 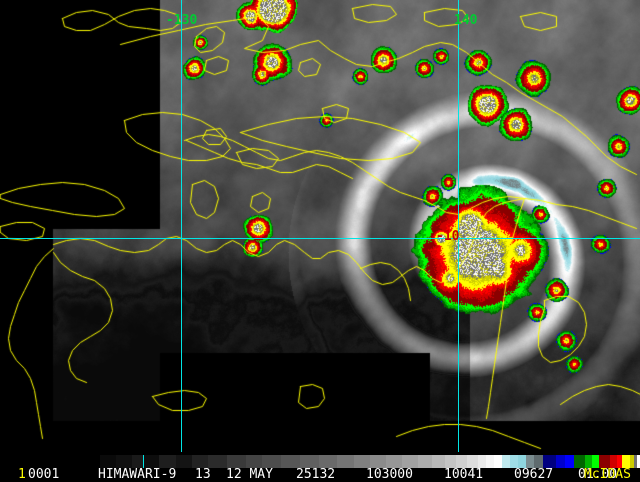 What do you see at coordinates (22, 474) in the screenshot?
I see `caption-archive-prefix: 1` at bounding box center [22, 474].